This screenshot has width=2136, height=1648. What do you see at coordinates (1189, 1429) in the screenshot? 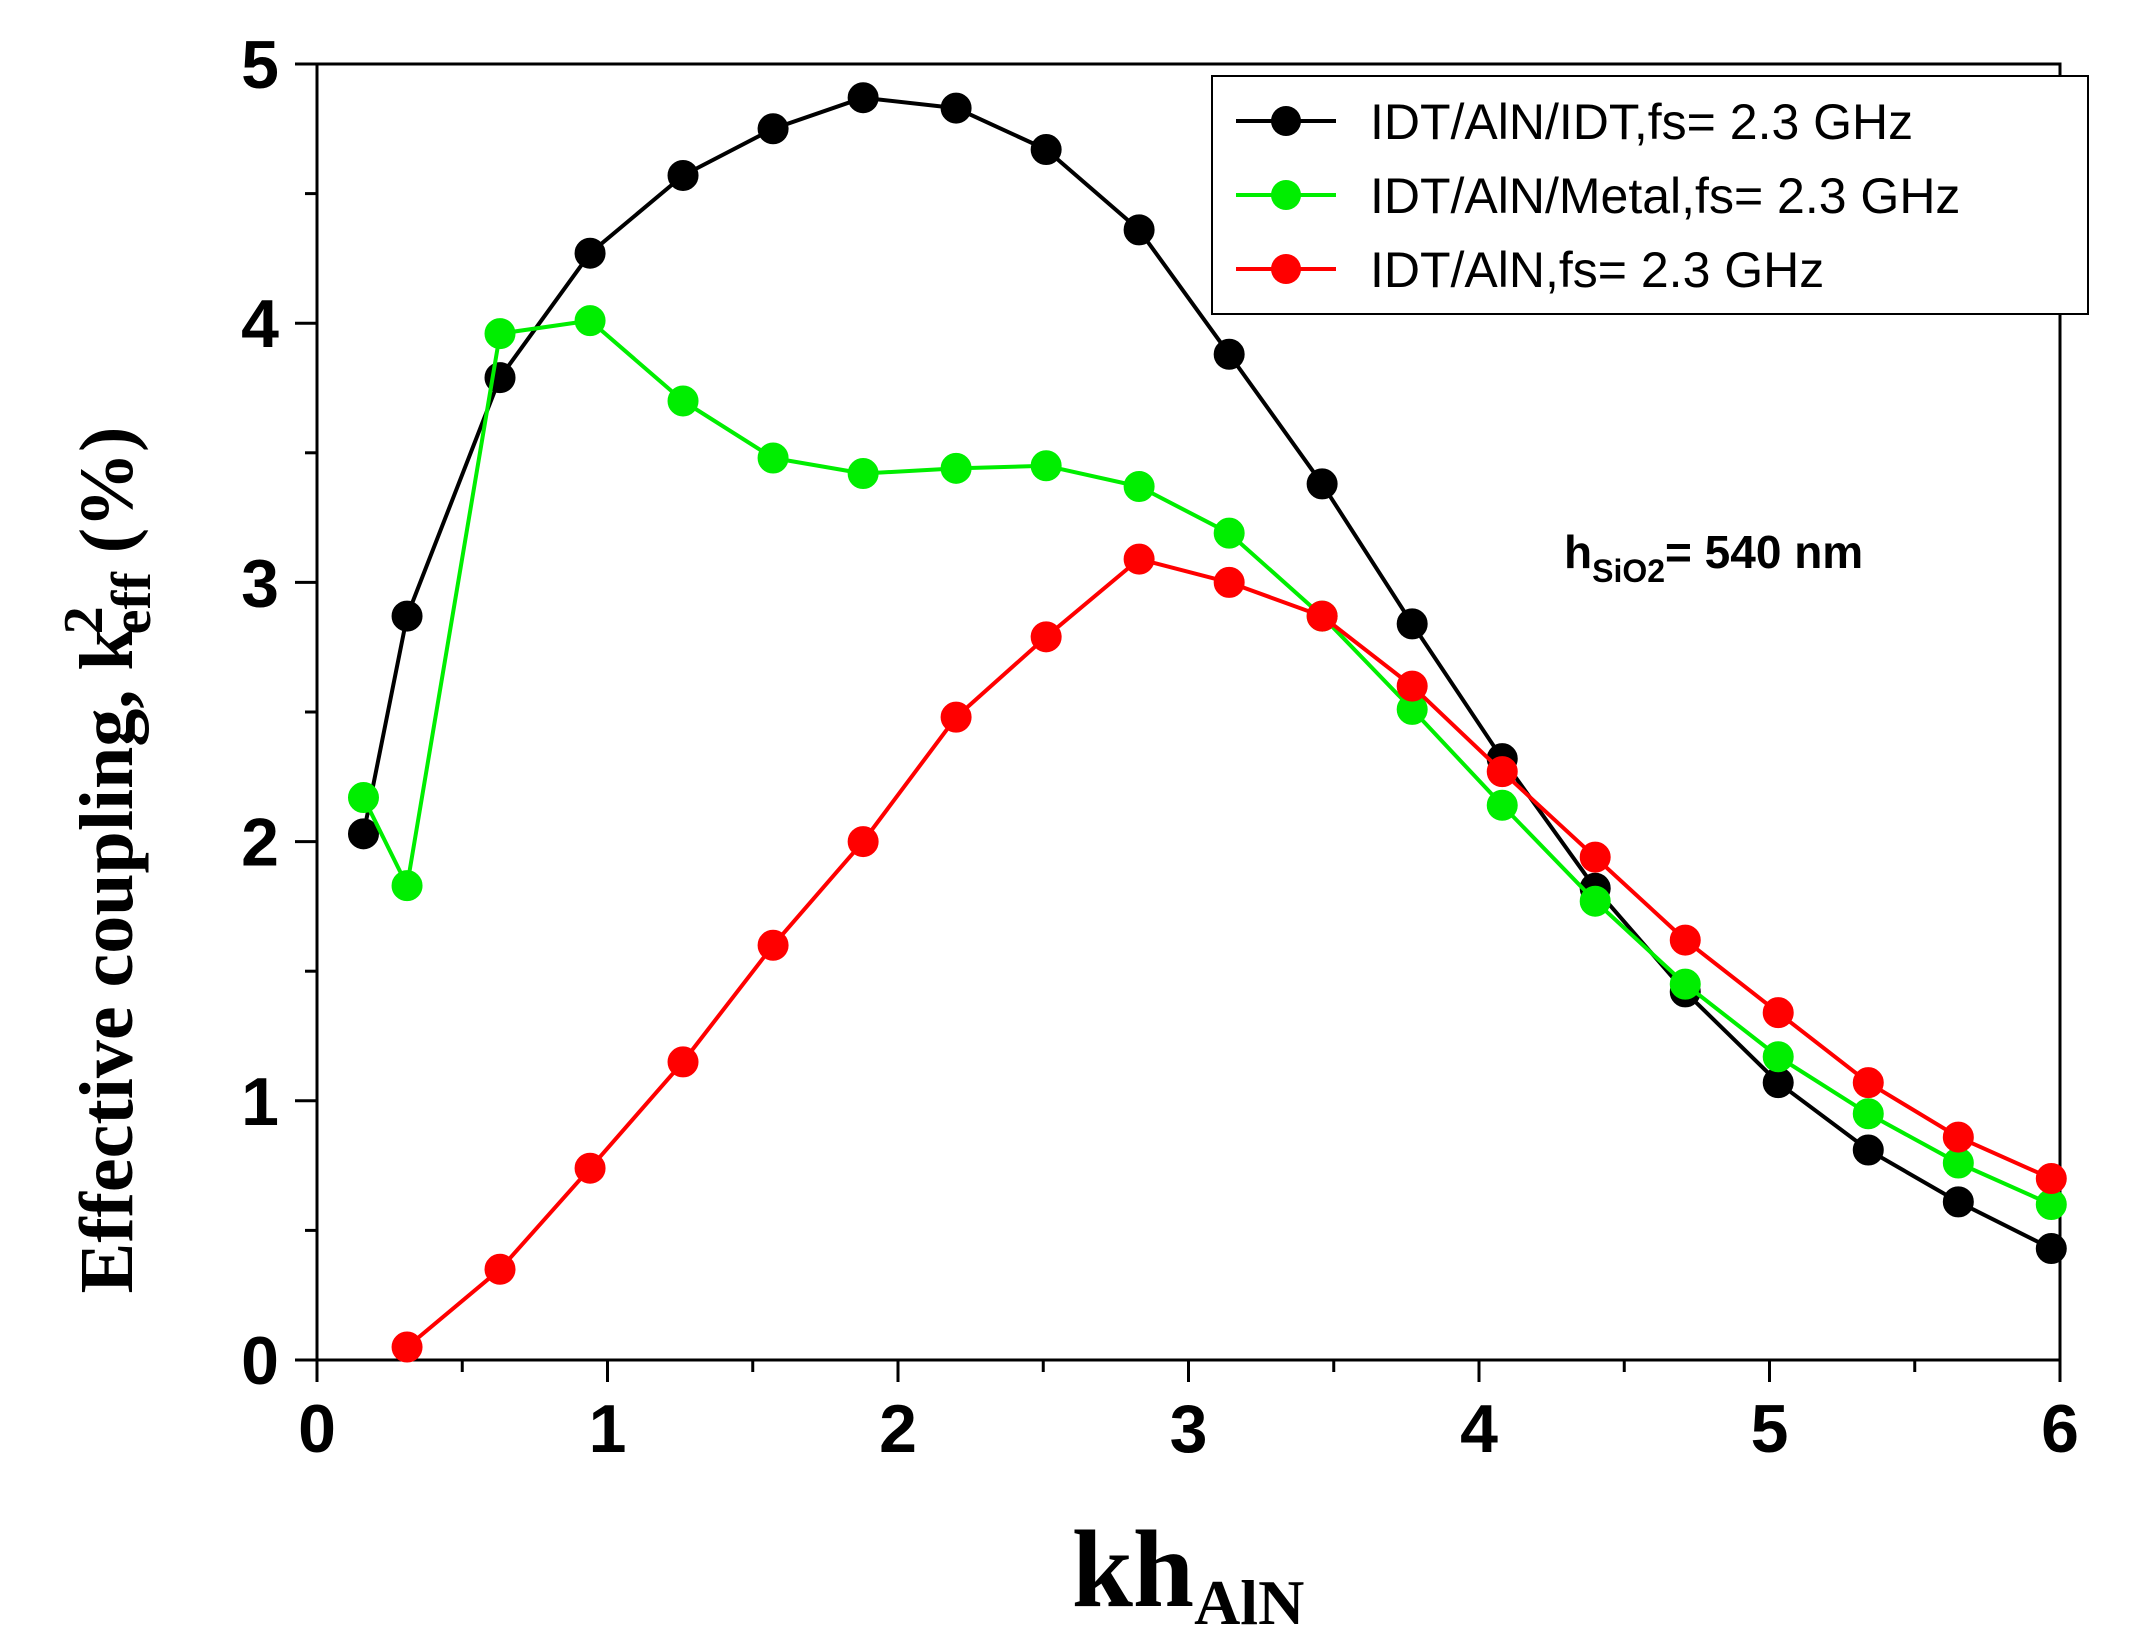
I see `x-tick-label: 3` at bounding box center [1189, 1429].